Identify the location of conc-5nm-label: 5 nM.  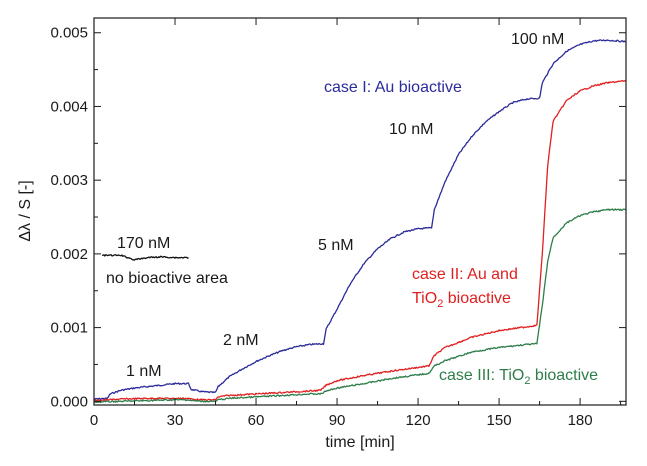
(336, 245).